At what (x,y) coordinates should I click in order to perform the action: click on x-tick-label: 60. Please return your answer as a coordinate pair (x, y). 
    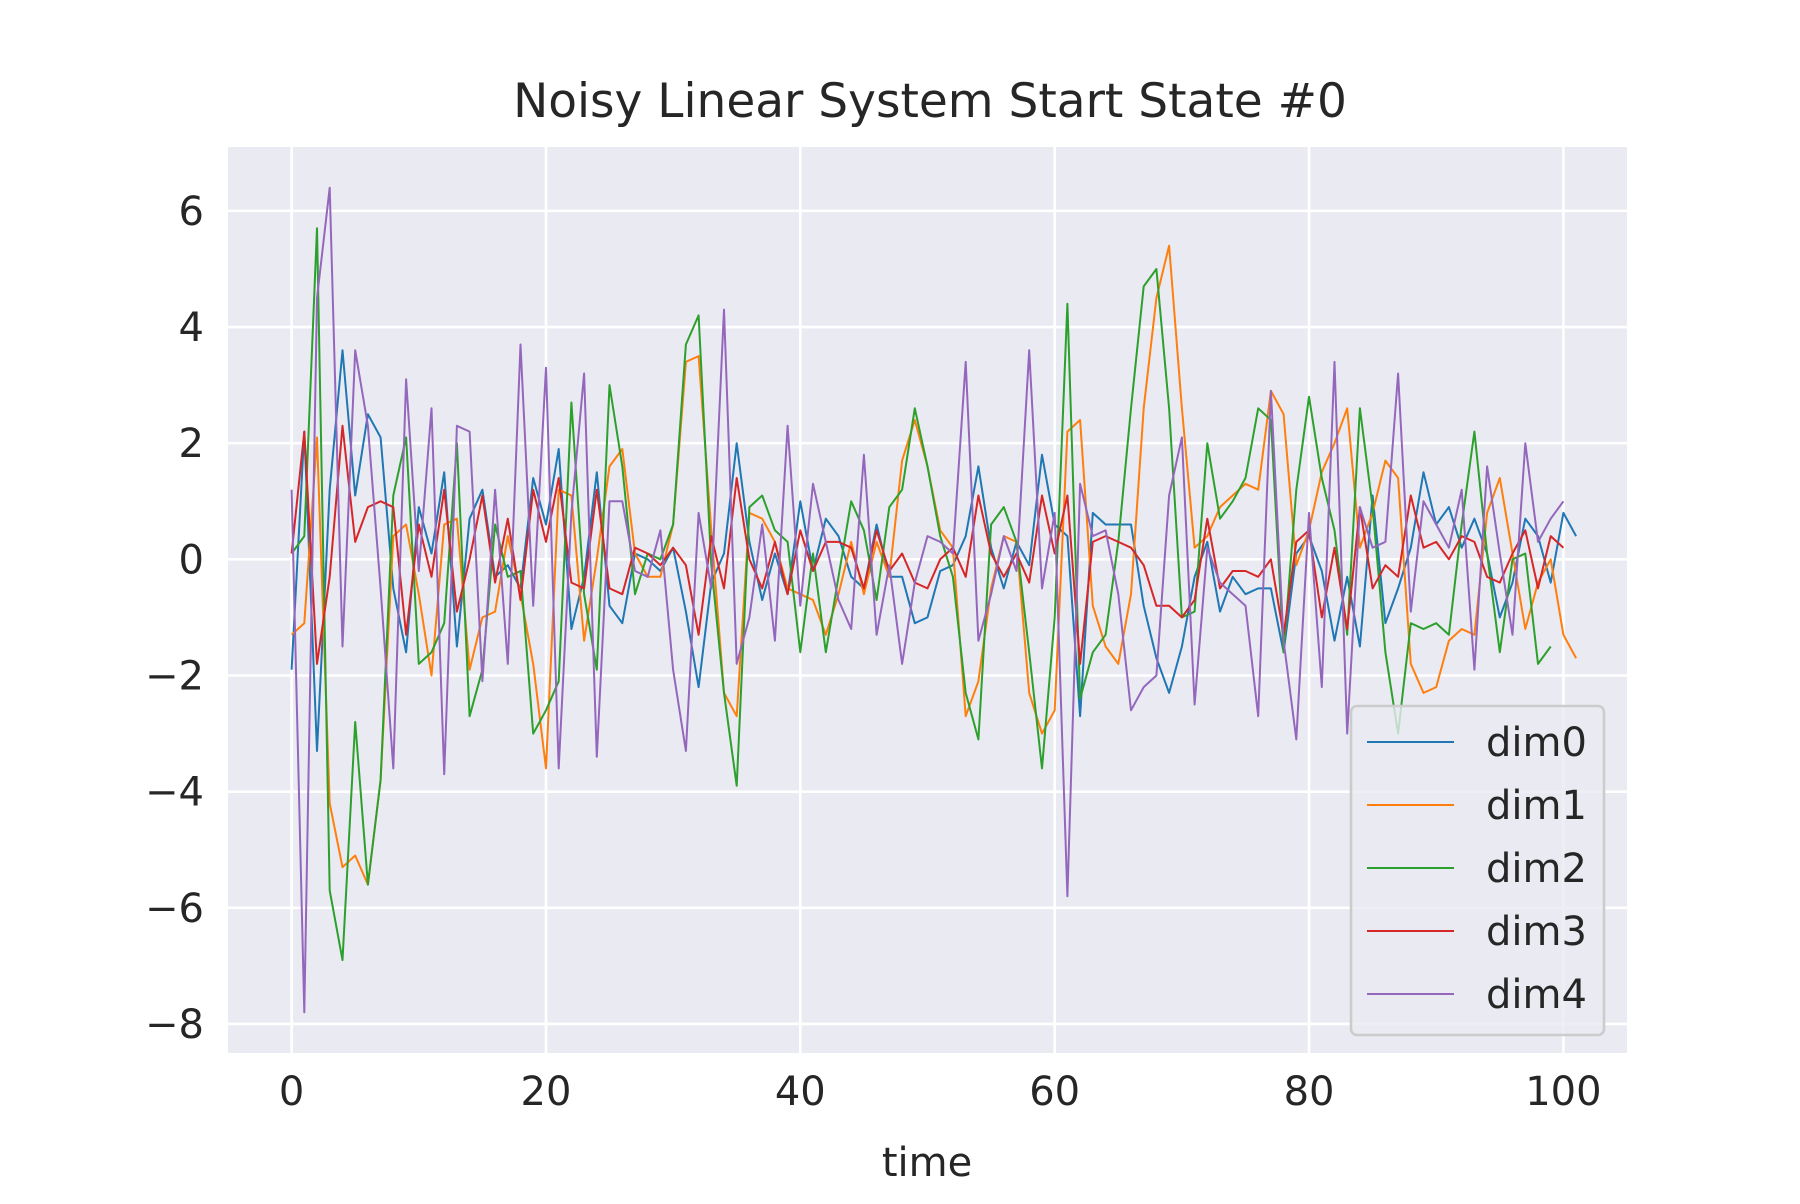
    Looking at the image, I should click on (1054, 1092).